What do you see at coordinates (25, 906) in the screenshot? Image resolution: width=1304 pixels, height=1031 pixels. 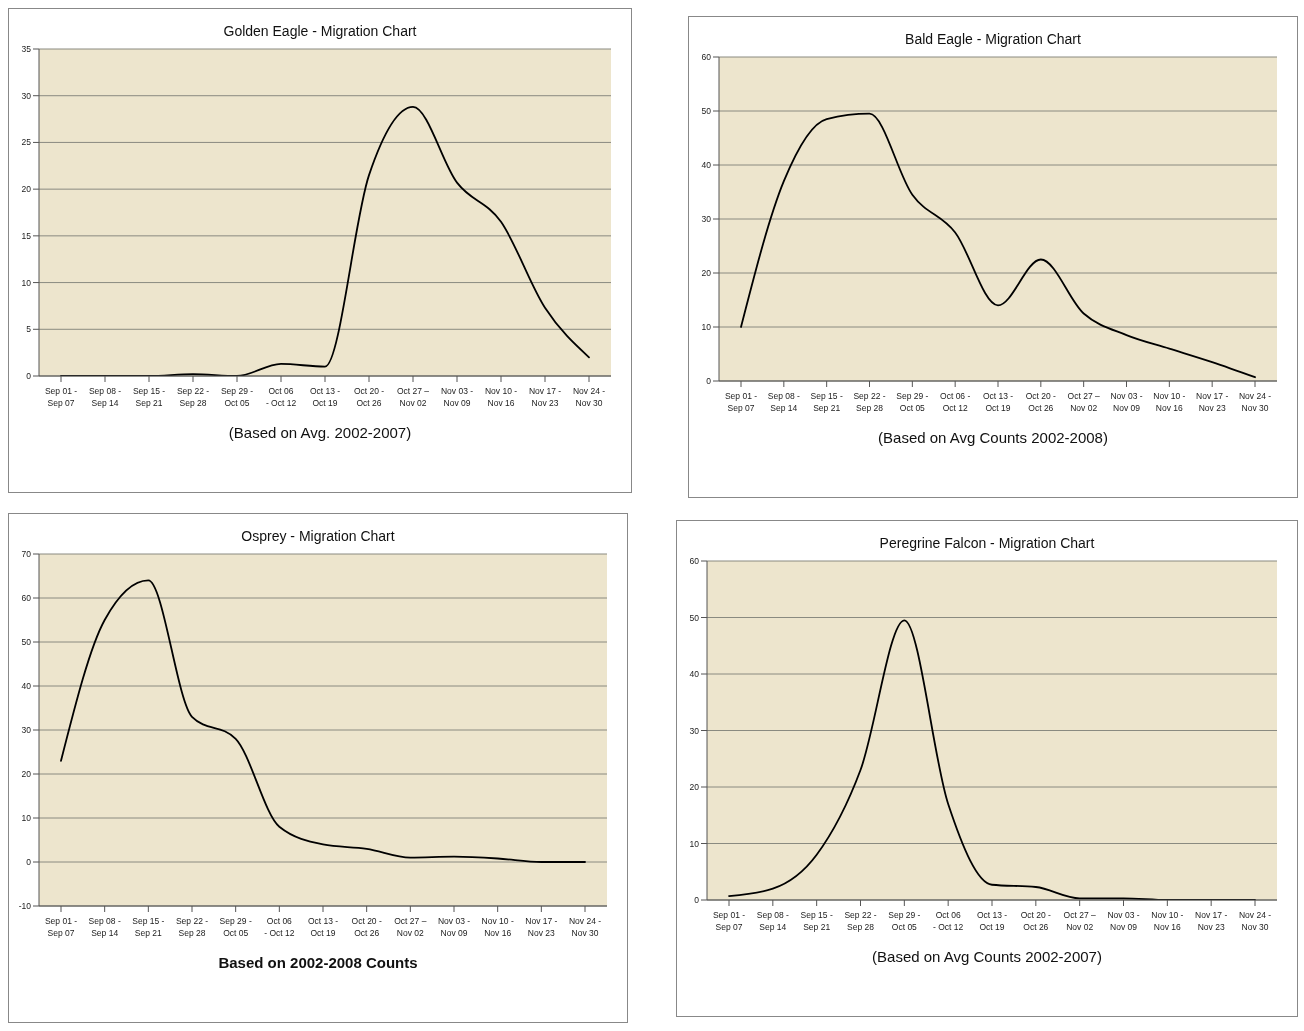 I see `y-tick-label: -10` at bounding box center [25, 906].